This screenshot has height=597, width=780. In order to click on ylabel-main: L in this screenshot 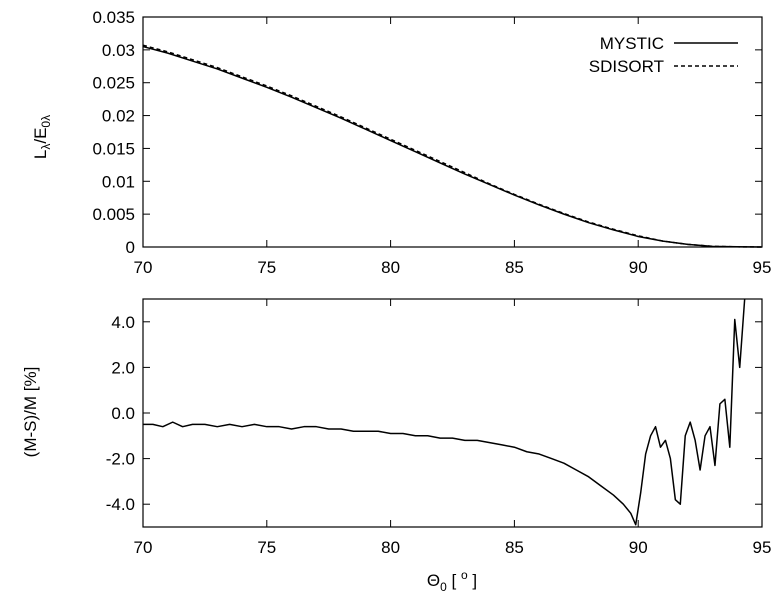, I will do `click(40, 154)`.